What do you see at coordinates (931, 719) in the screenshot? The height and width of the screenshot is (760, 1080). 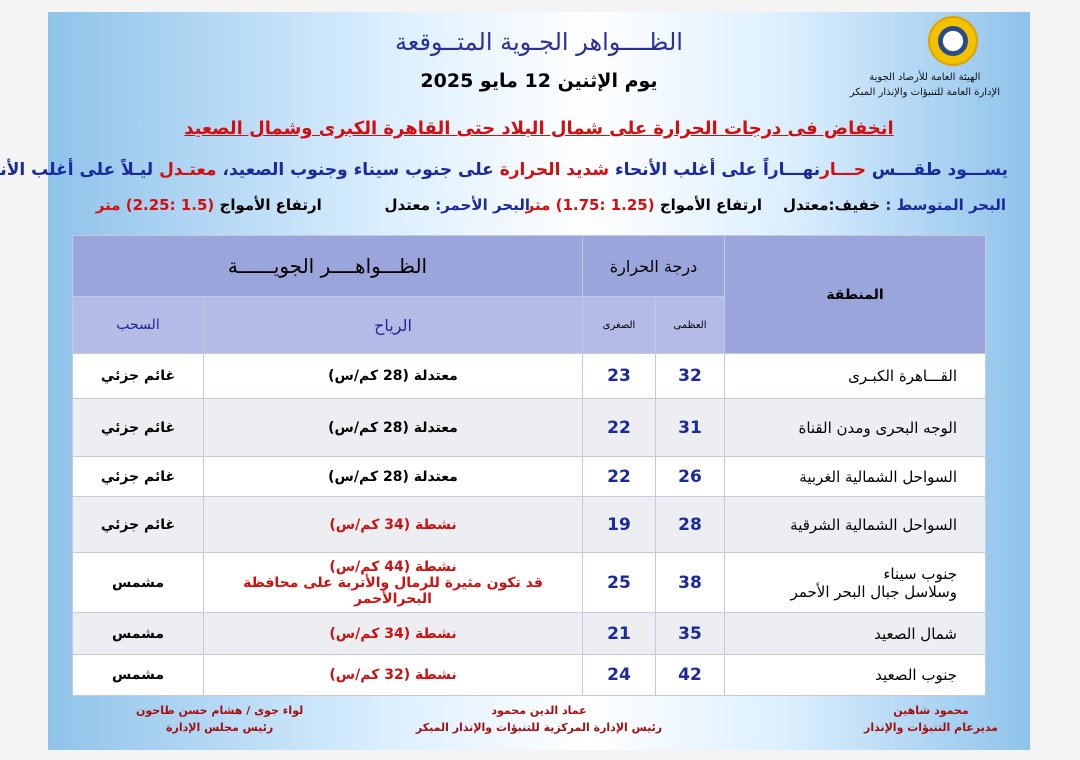 I see `signature-director: محمود شاهين مديرعام التنبؤات والإنذار` at bounding box center [931, 719].